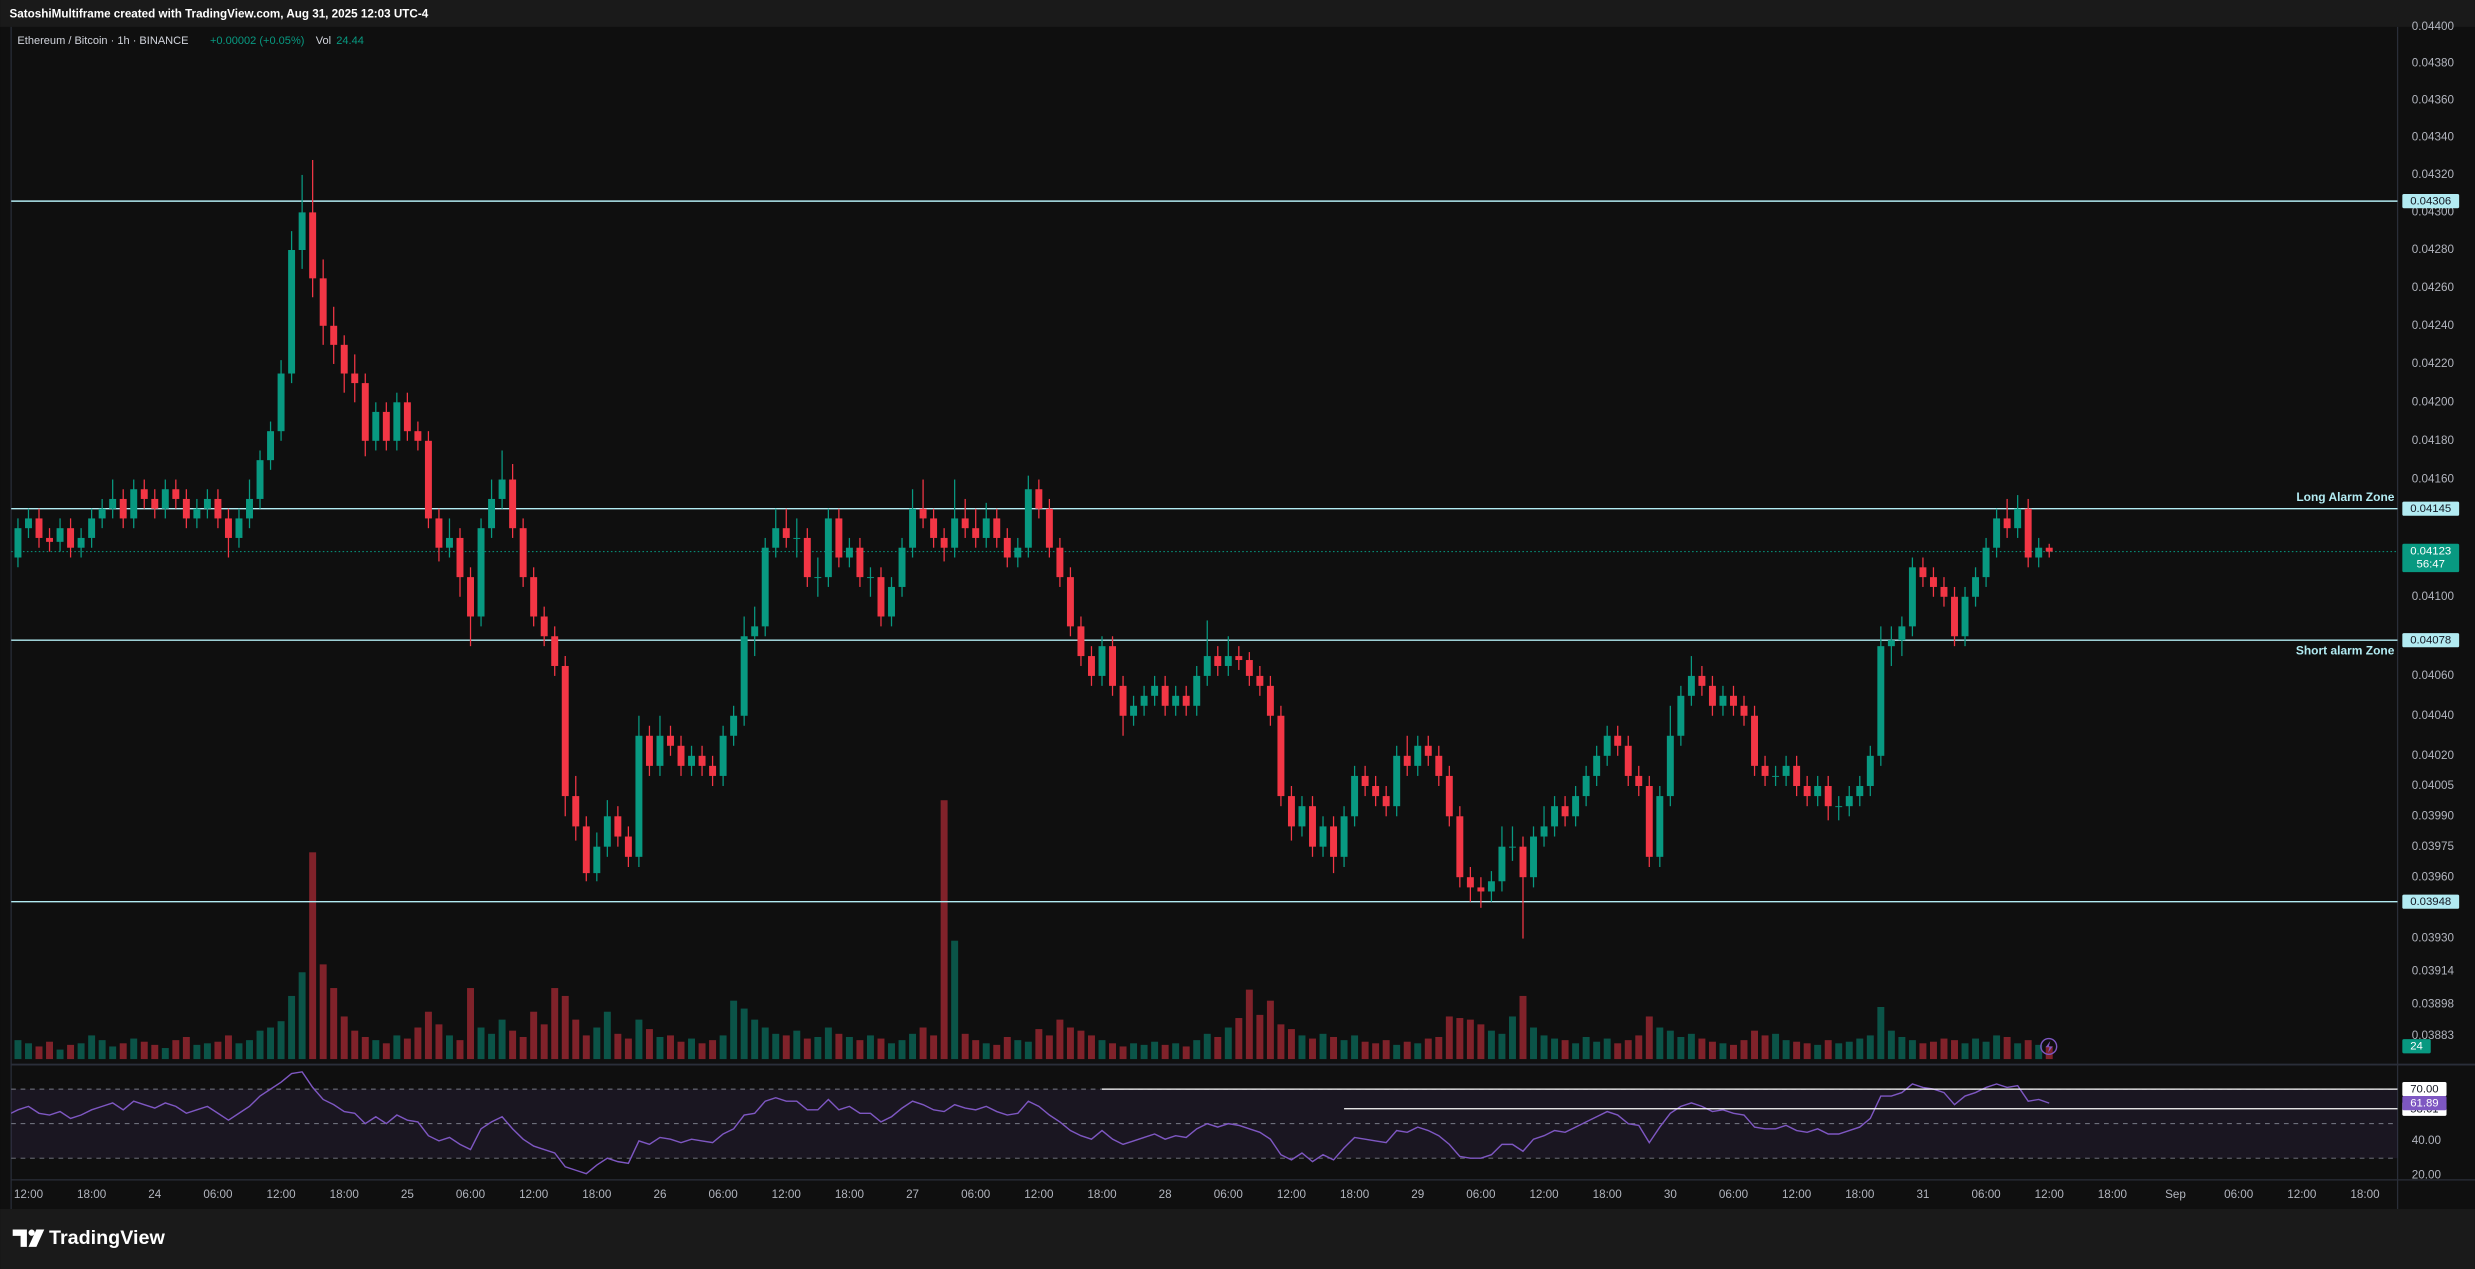 The image size is (2475, 1269). Describe the element at coordinates (2433, 211) in the screenshot. I see `y-tick-label: 0.04300` at that location.